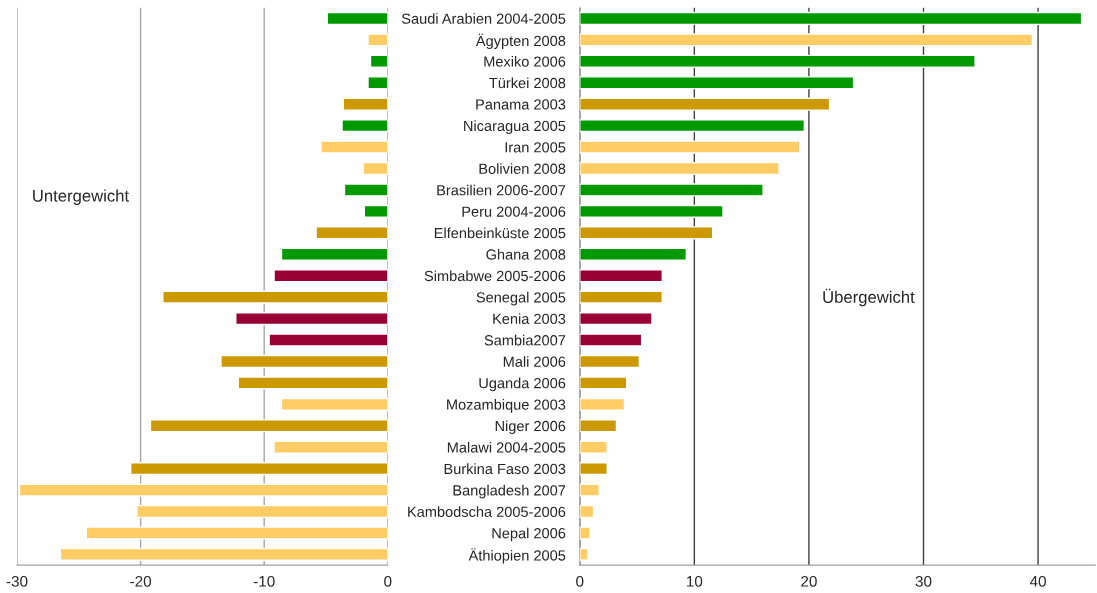  What do you see at coordinates (505, 469) in the screenshot?
I see `y-tick-label: Burkina Faso 2003` at bounding box center [505, 469].